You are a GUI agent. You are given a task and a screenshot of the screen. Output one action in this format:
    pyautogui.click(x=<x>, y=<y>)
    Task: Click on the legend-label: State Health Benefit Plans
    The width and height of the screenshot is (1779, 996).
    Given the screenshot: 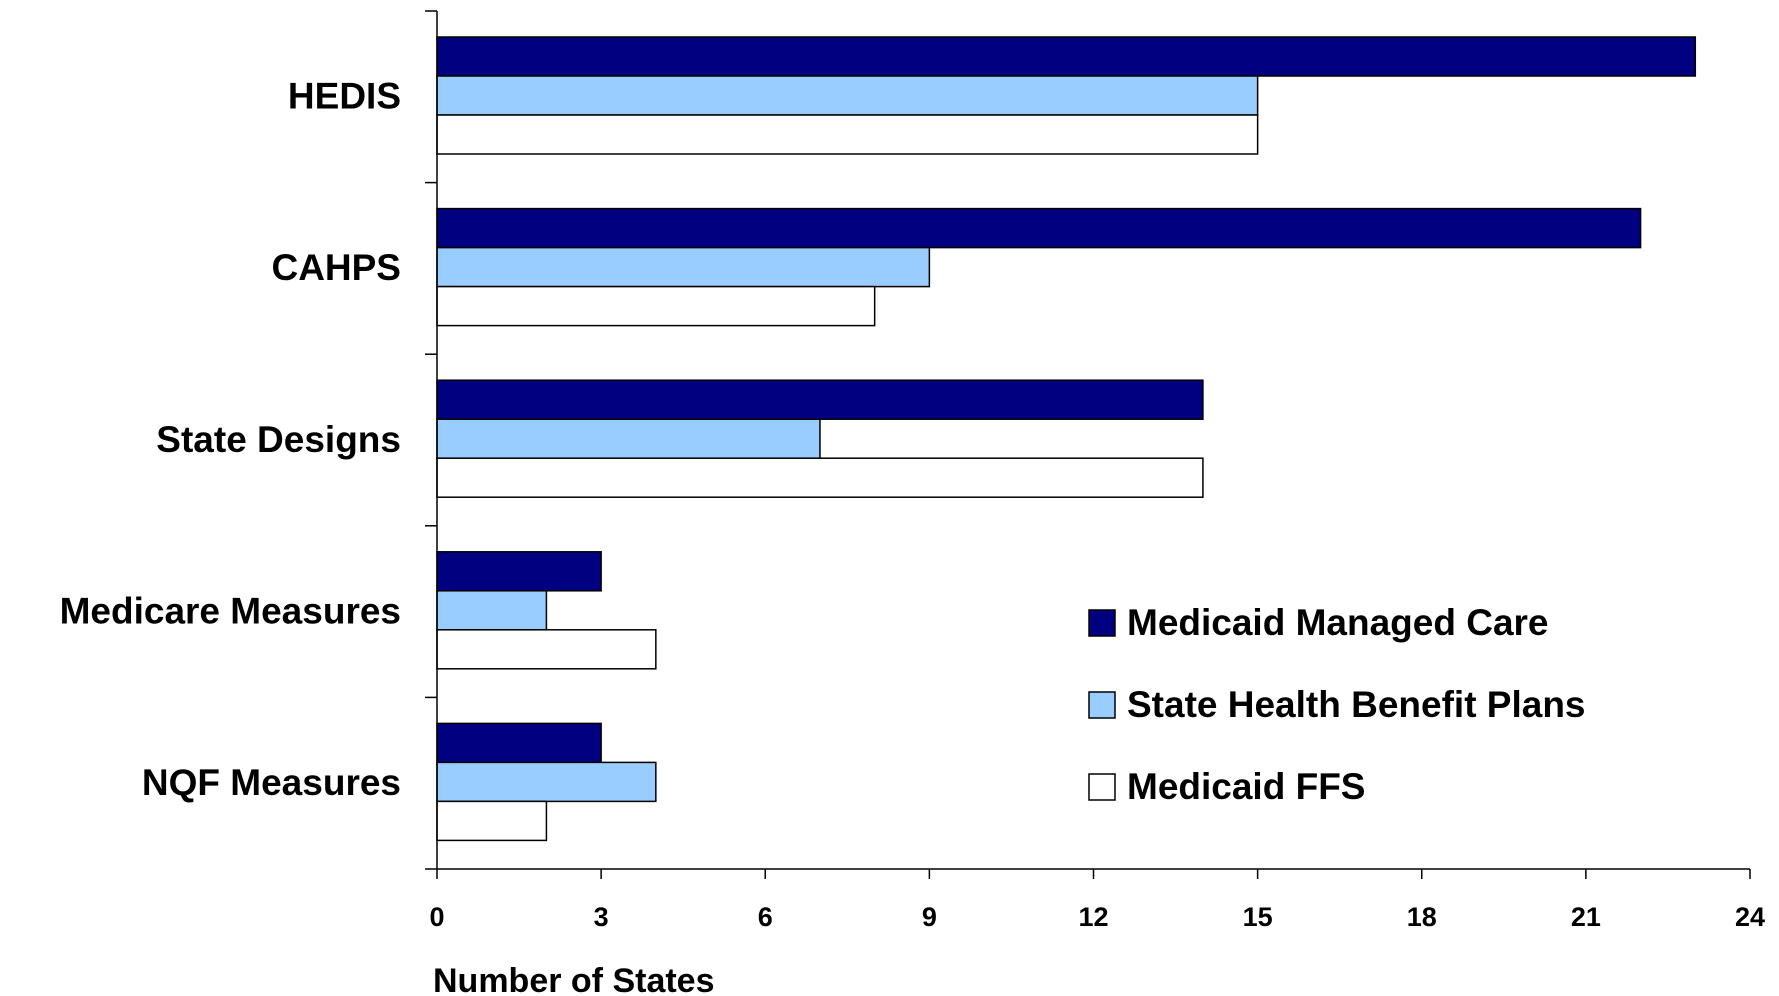 What is the action you would take?
    pyautogui.click(x=1356, y=704)
    